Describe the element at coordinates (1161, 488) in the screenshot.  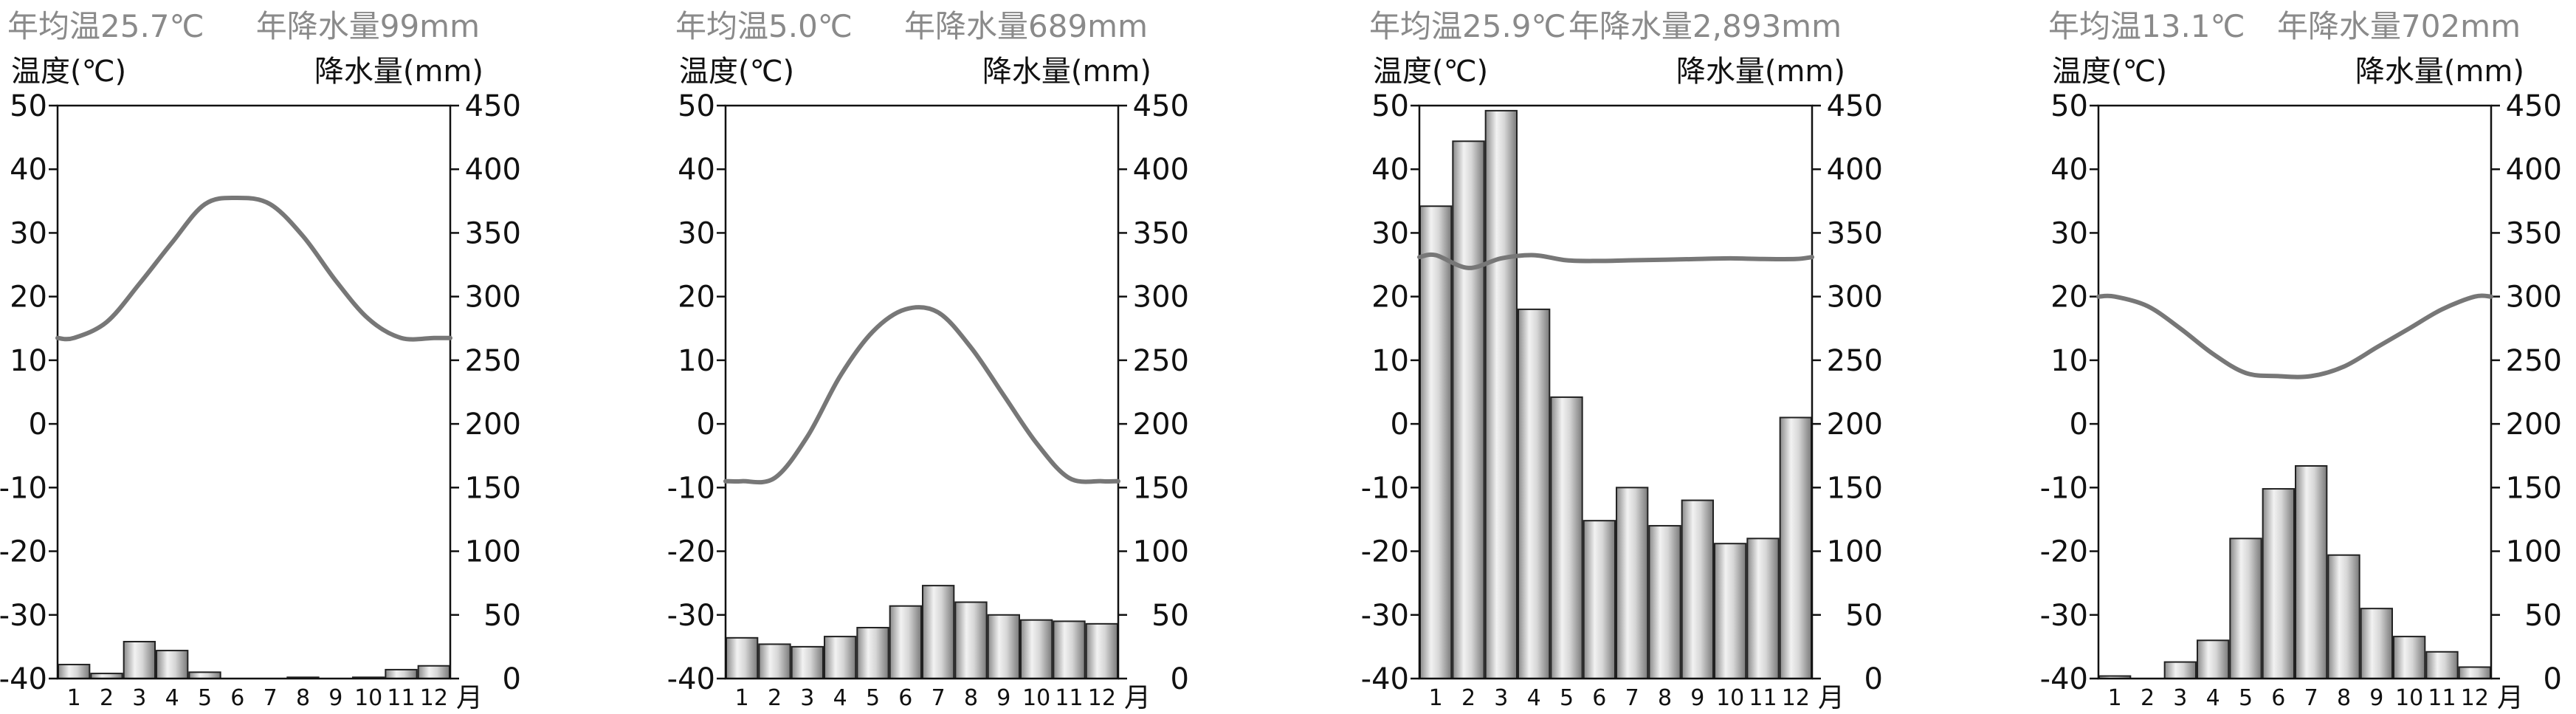
I see `precip-tick-label: 150` at that location.